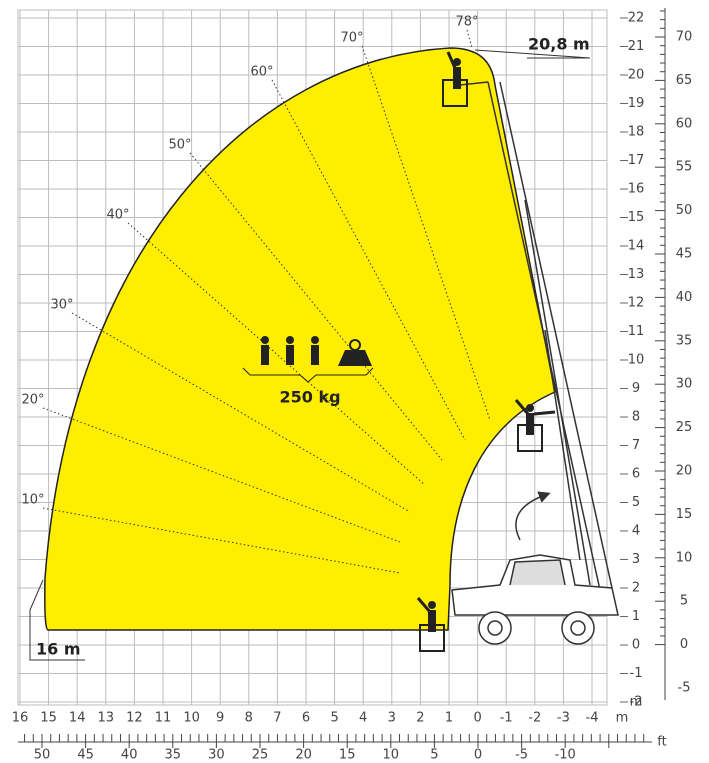 This screenshot has width=709, height=763. What do you see at coordinates (636, 531) in the screenshot?
I see `y-m-label: 4` at bounding box center [636, 531].